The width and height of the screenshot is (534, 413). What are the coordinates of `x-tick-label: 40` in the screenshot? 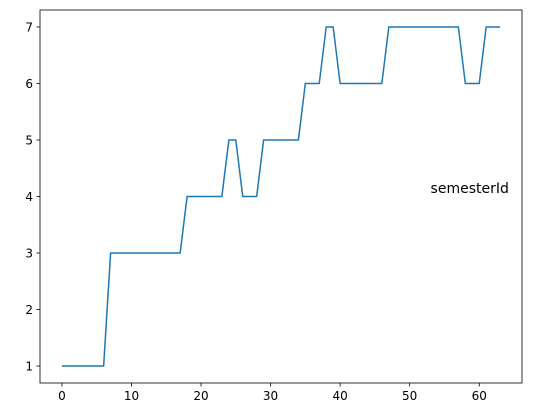 It's located at (339, 396).